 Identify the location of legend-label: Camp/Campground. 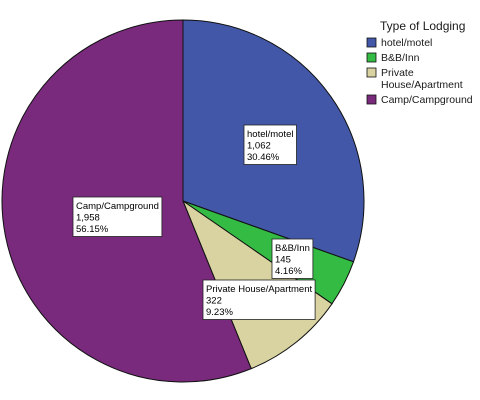
(427, 100).